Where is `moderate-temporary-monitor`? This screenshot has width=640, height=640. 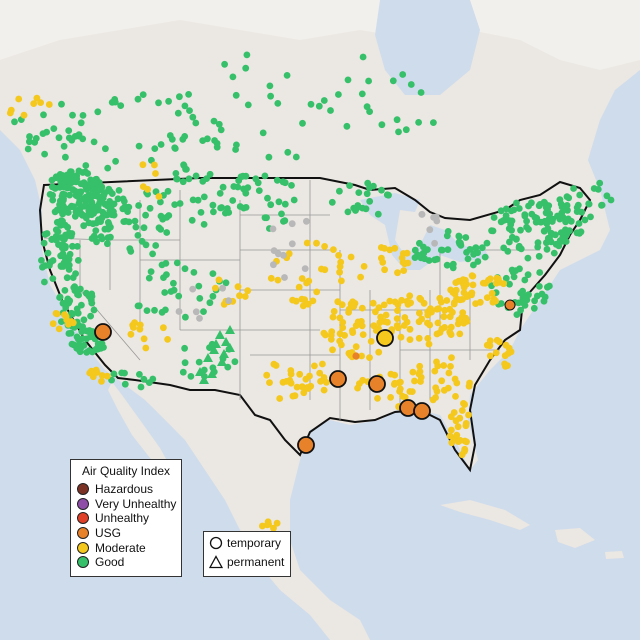
moderate-temporary-monitor is located at coordinates (385, 338).